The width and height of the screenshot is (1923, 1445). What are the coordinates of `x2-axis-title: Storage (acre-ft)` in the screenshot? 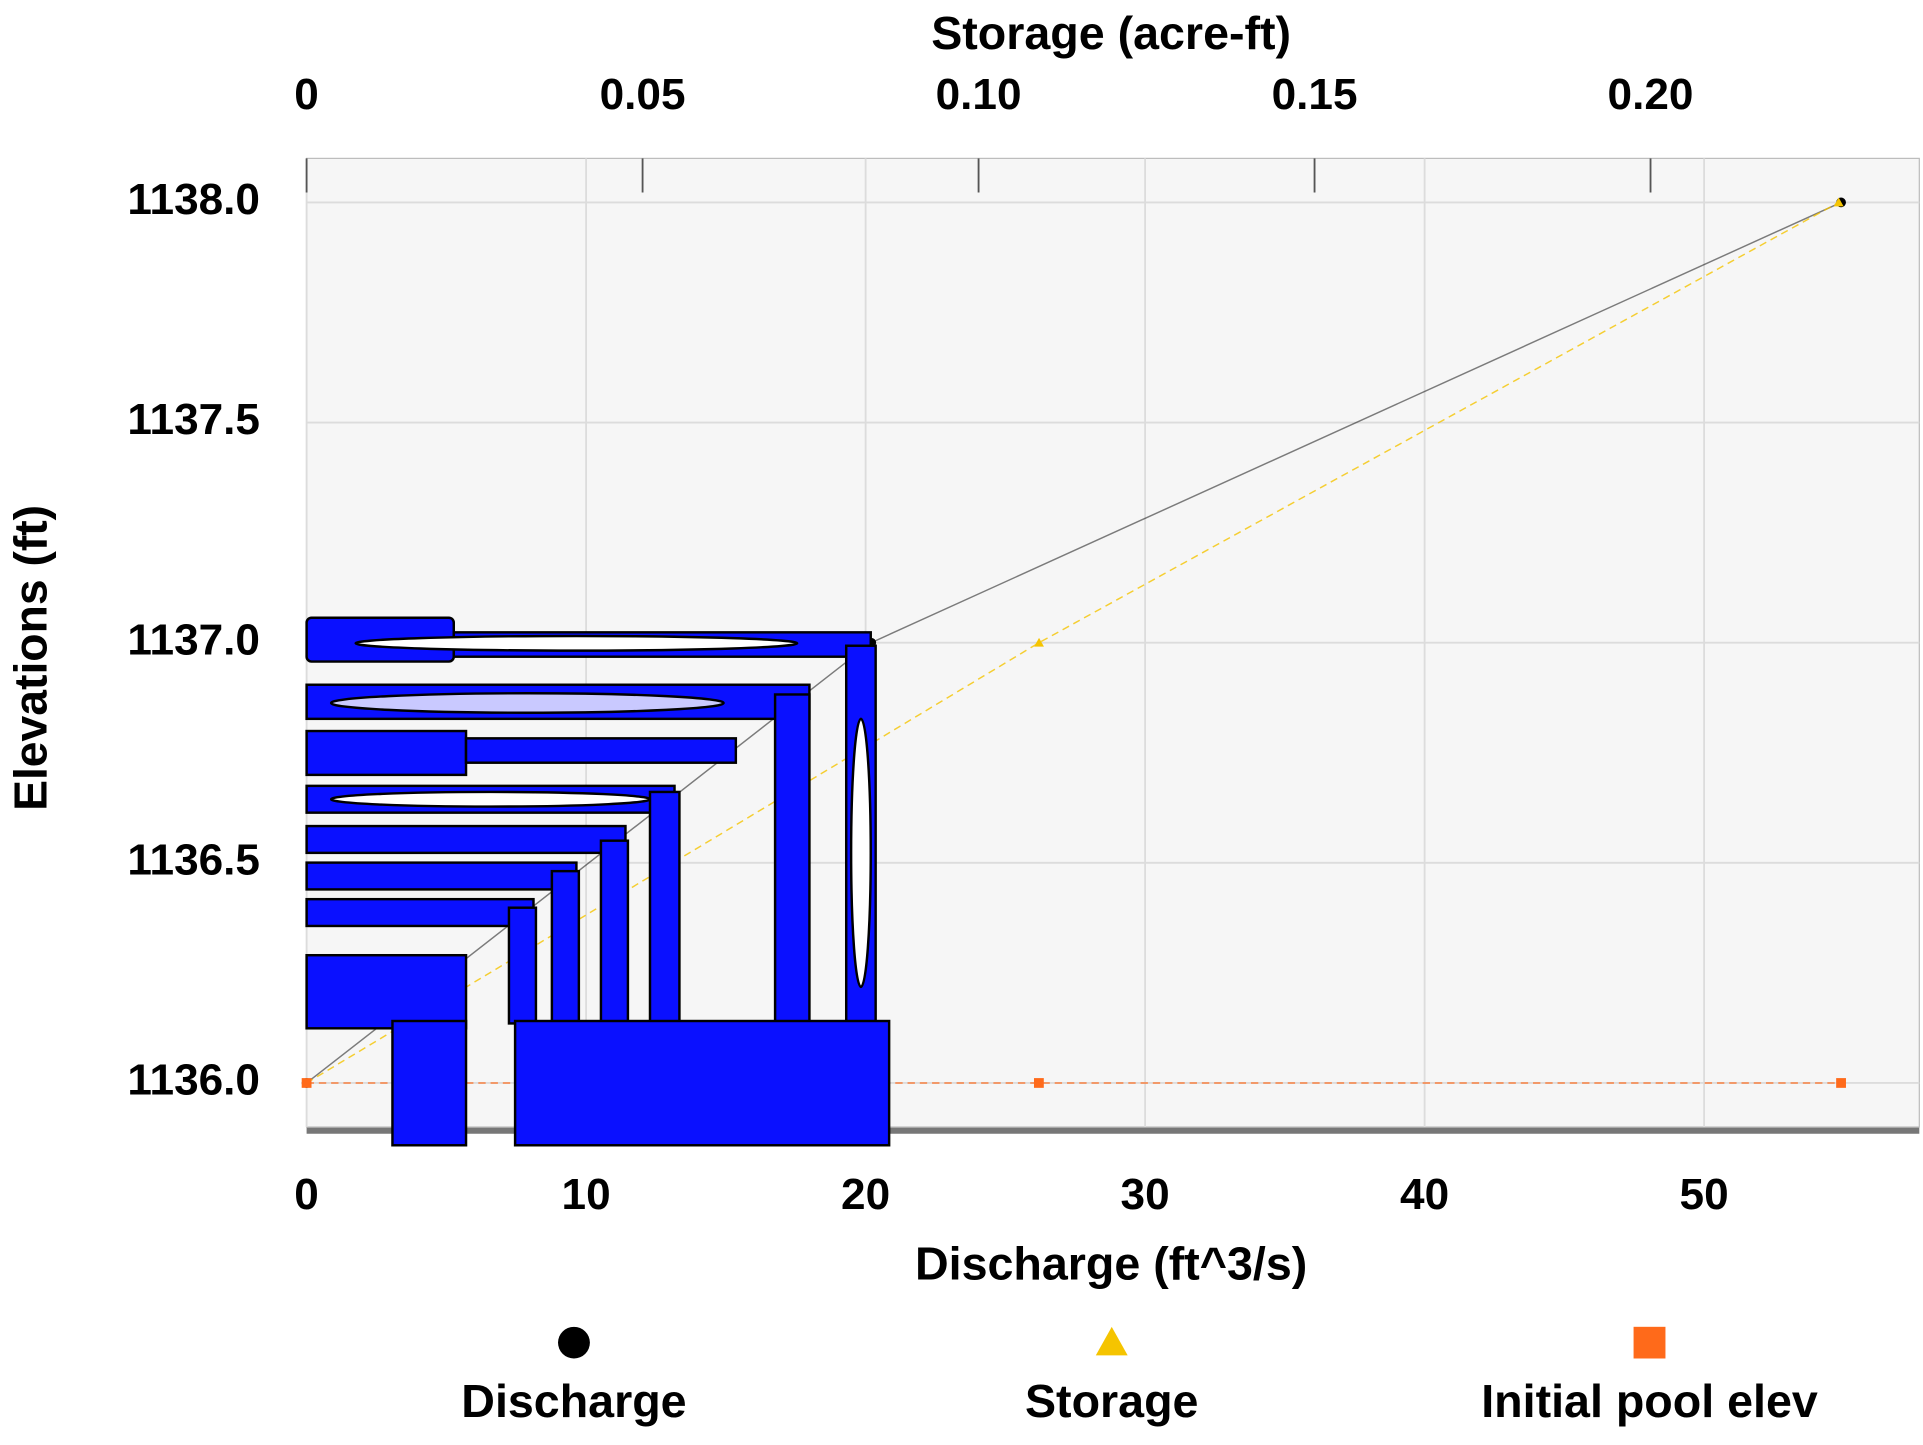 It's located at (1111, 33).